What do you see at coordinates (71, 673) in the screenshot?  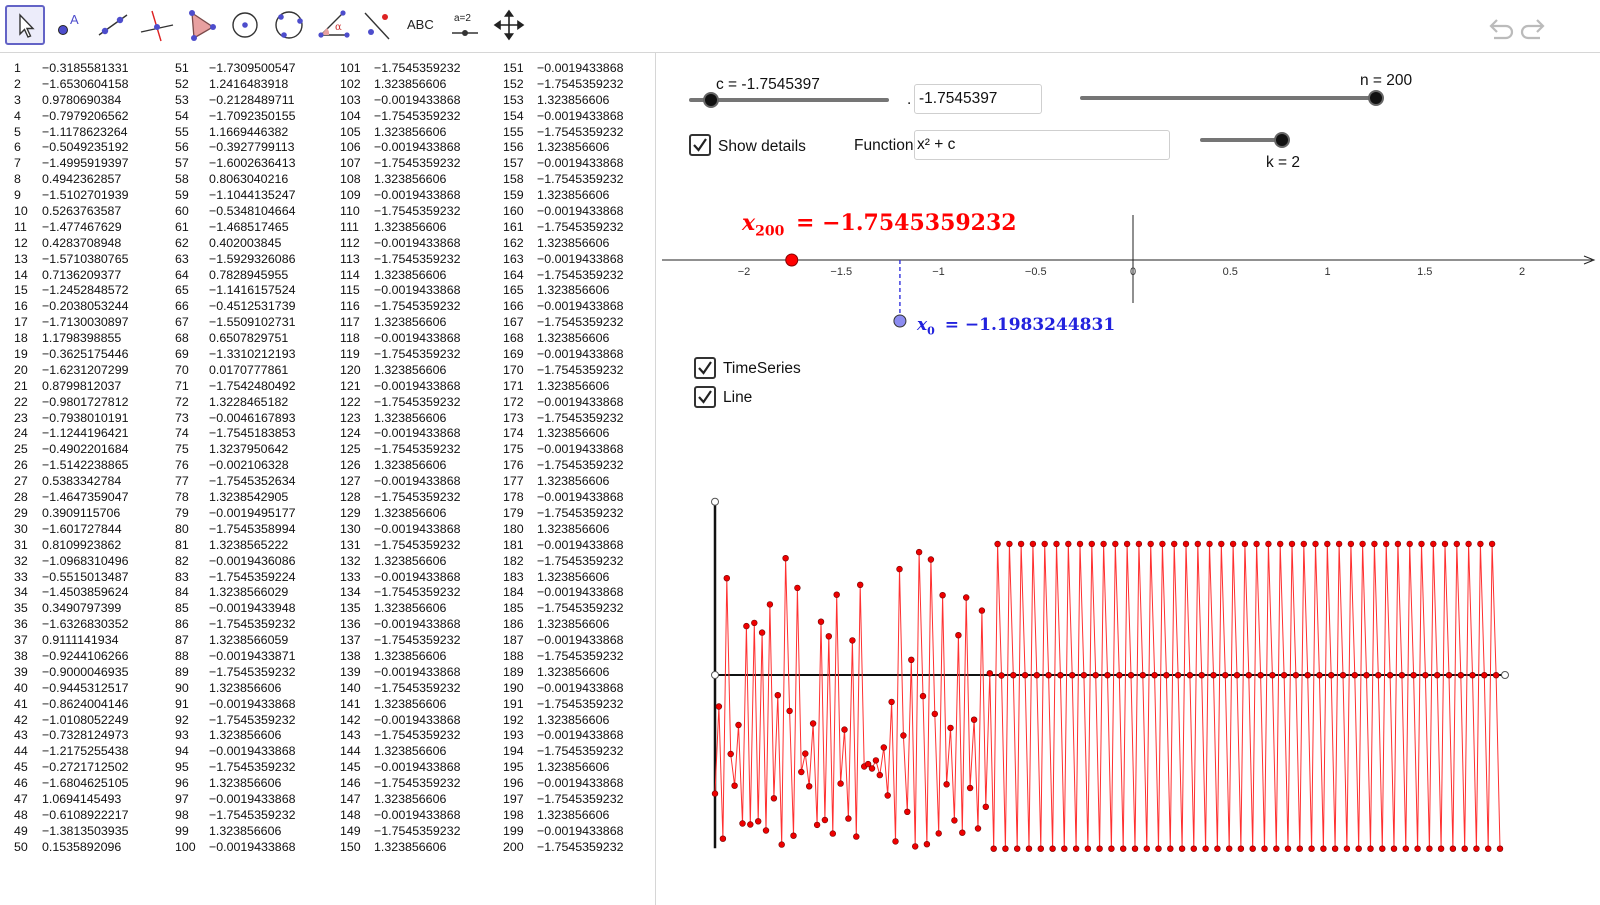 I see `sequence-row: 39 −0.9000046935` at bounding box center [71, 673].